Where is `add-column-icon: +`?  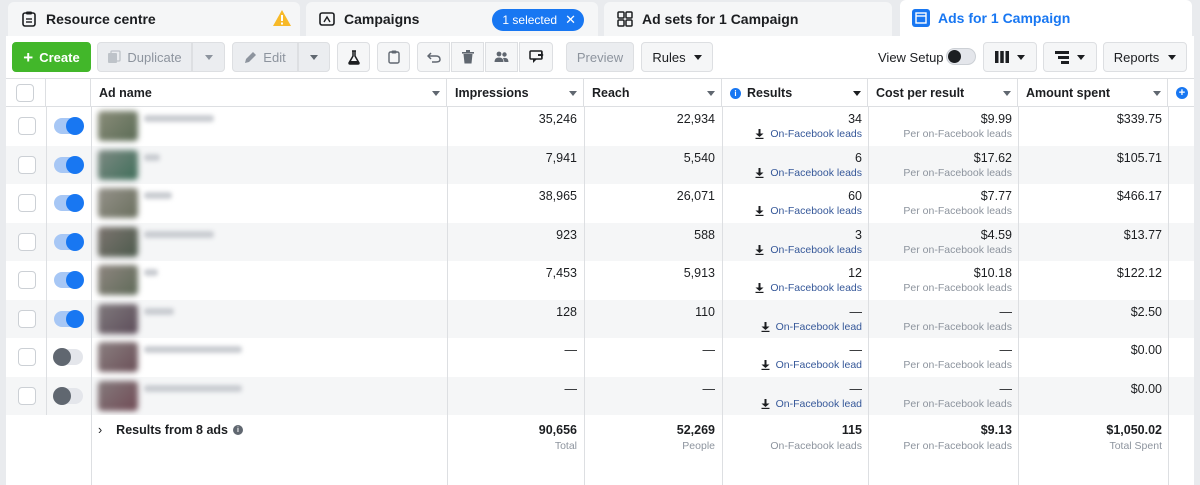
add-column-icon: + is located at coordinates (1182, 93).